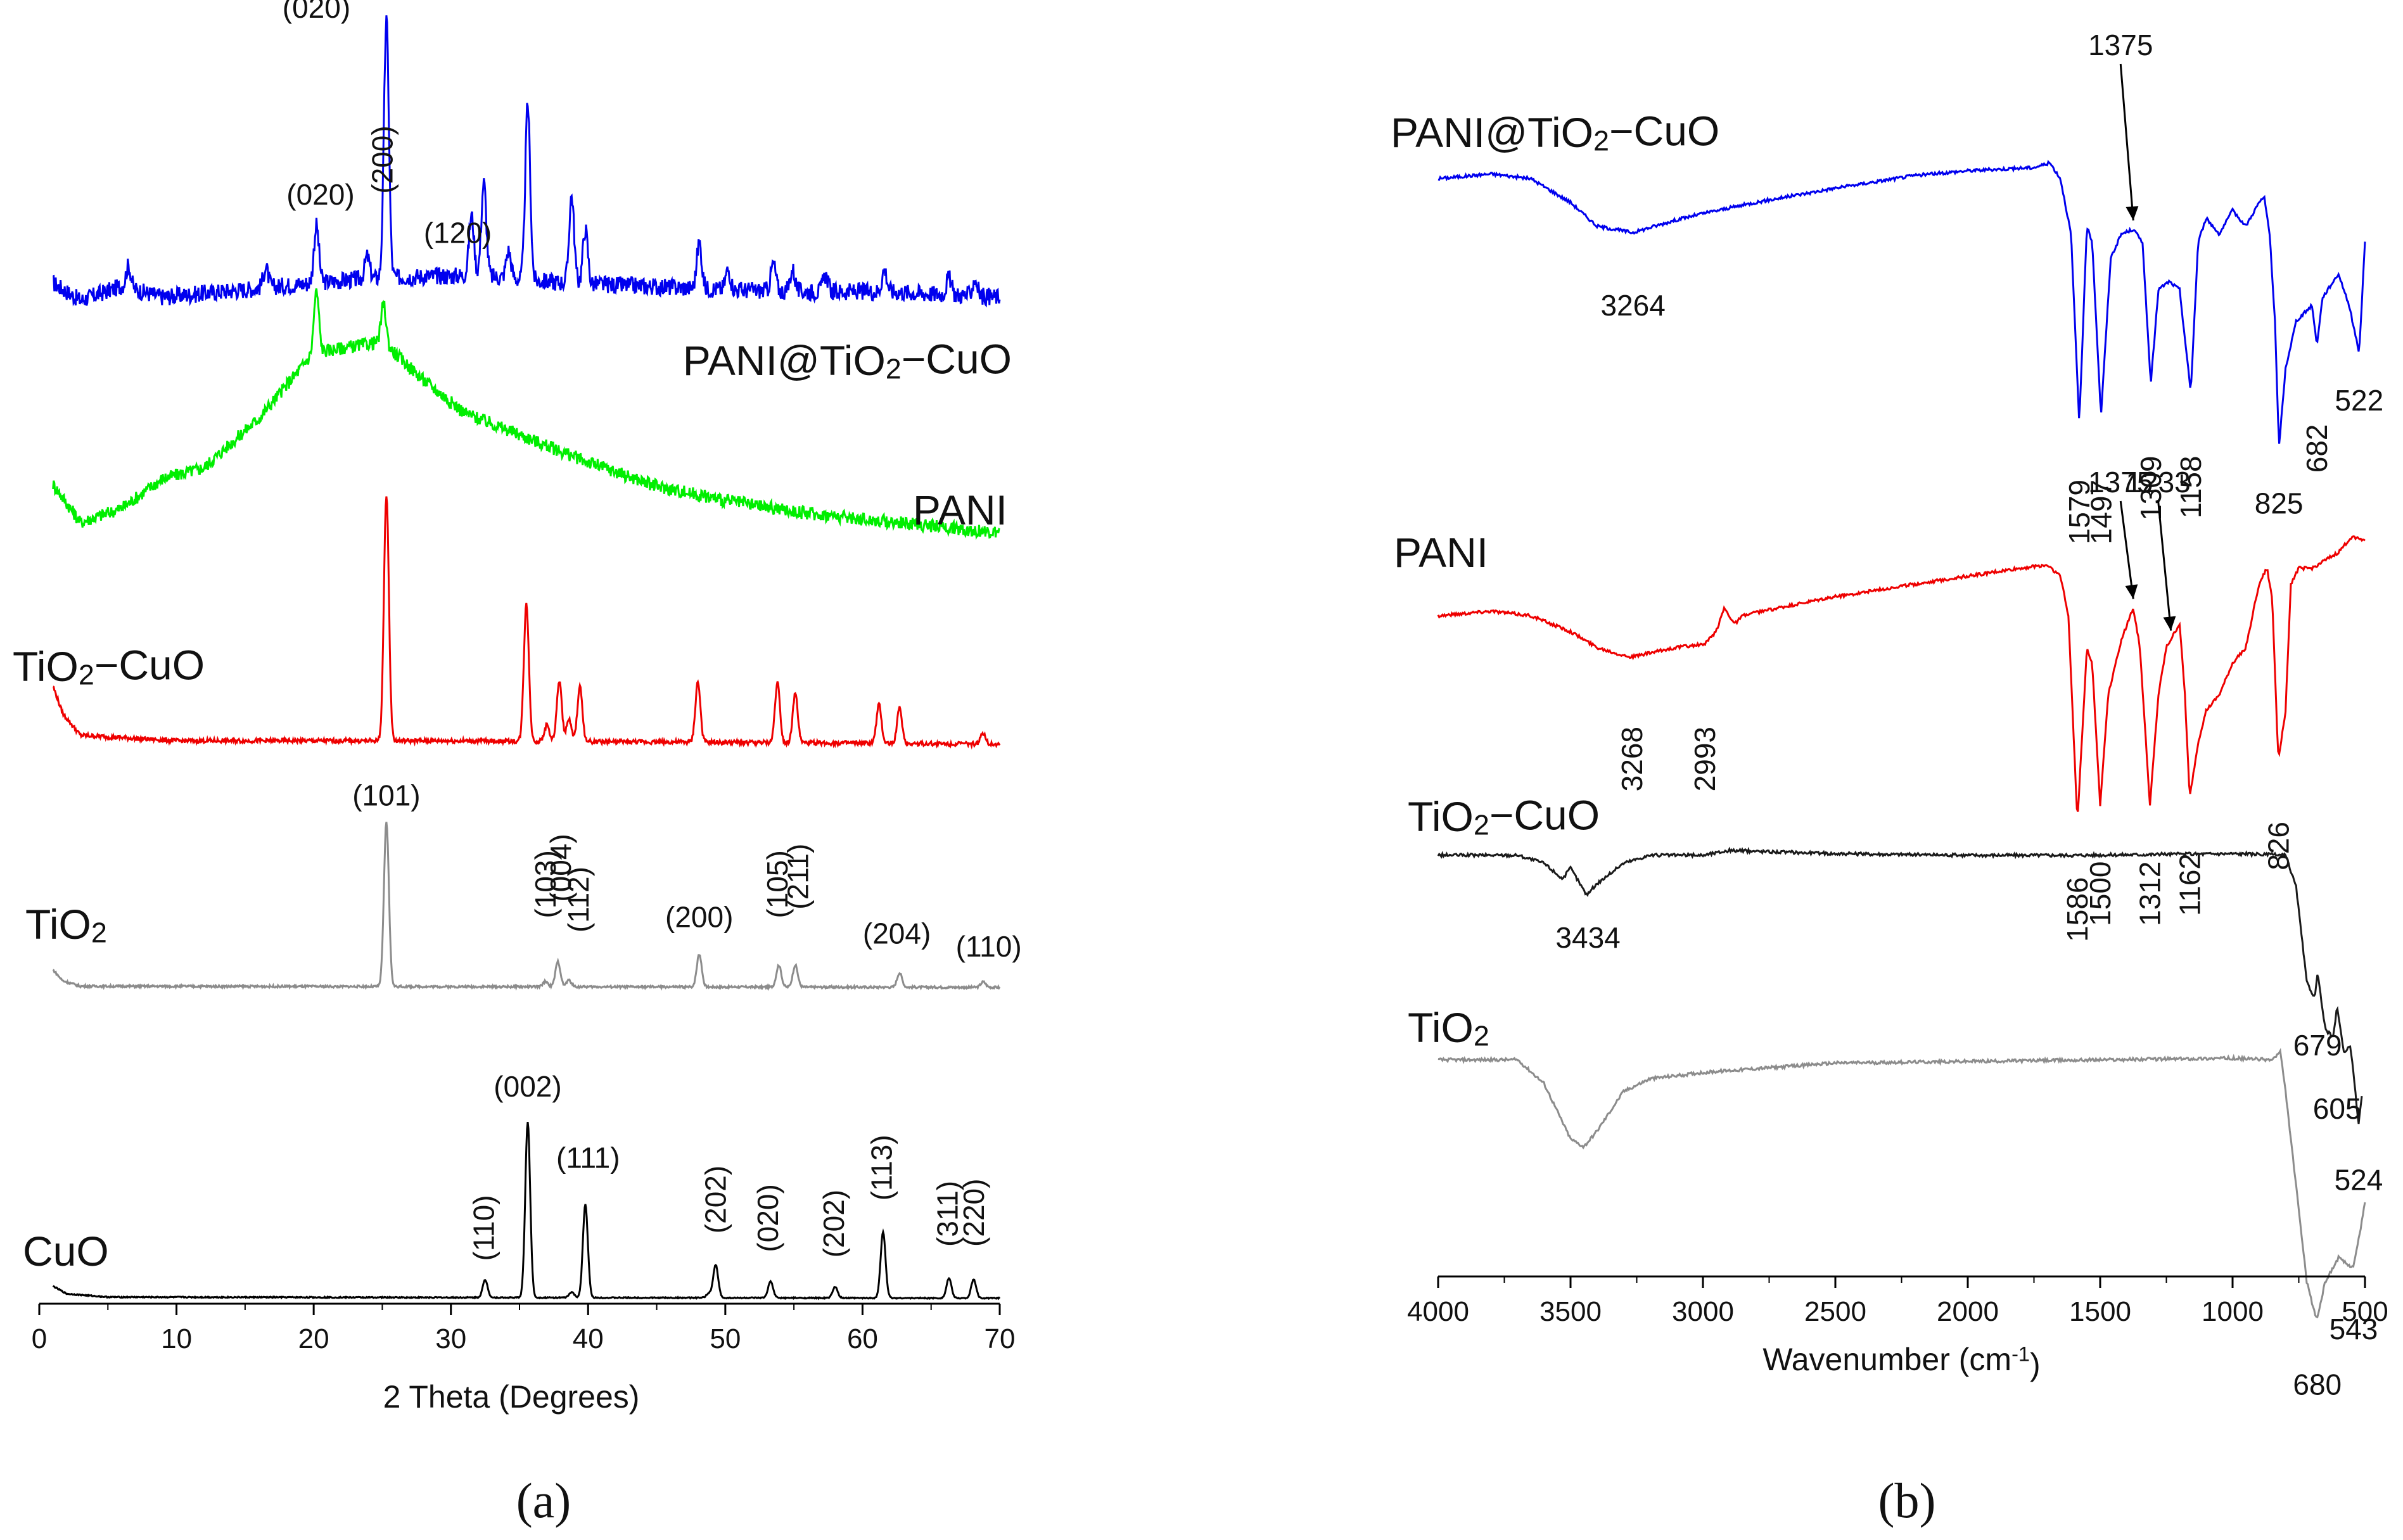 Image resolution: width=2403 pixels, height=1540 pixels. Describe the element at coordinates (526, 906) in the screenshot. I see `xrd-series-tio2` at that location.